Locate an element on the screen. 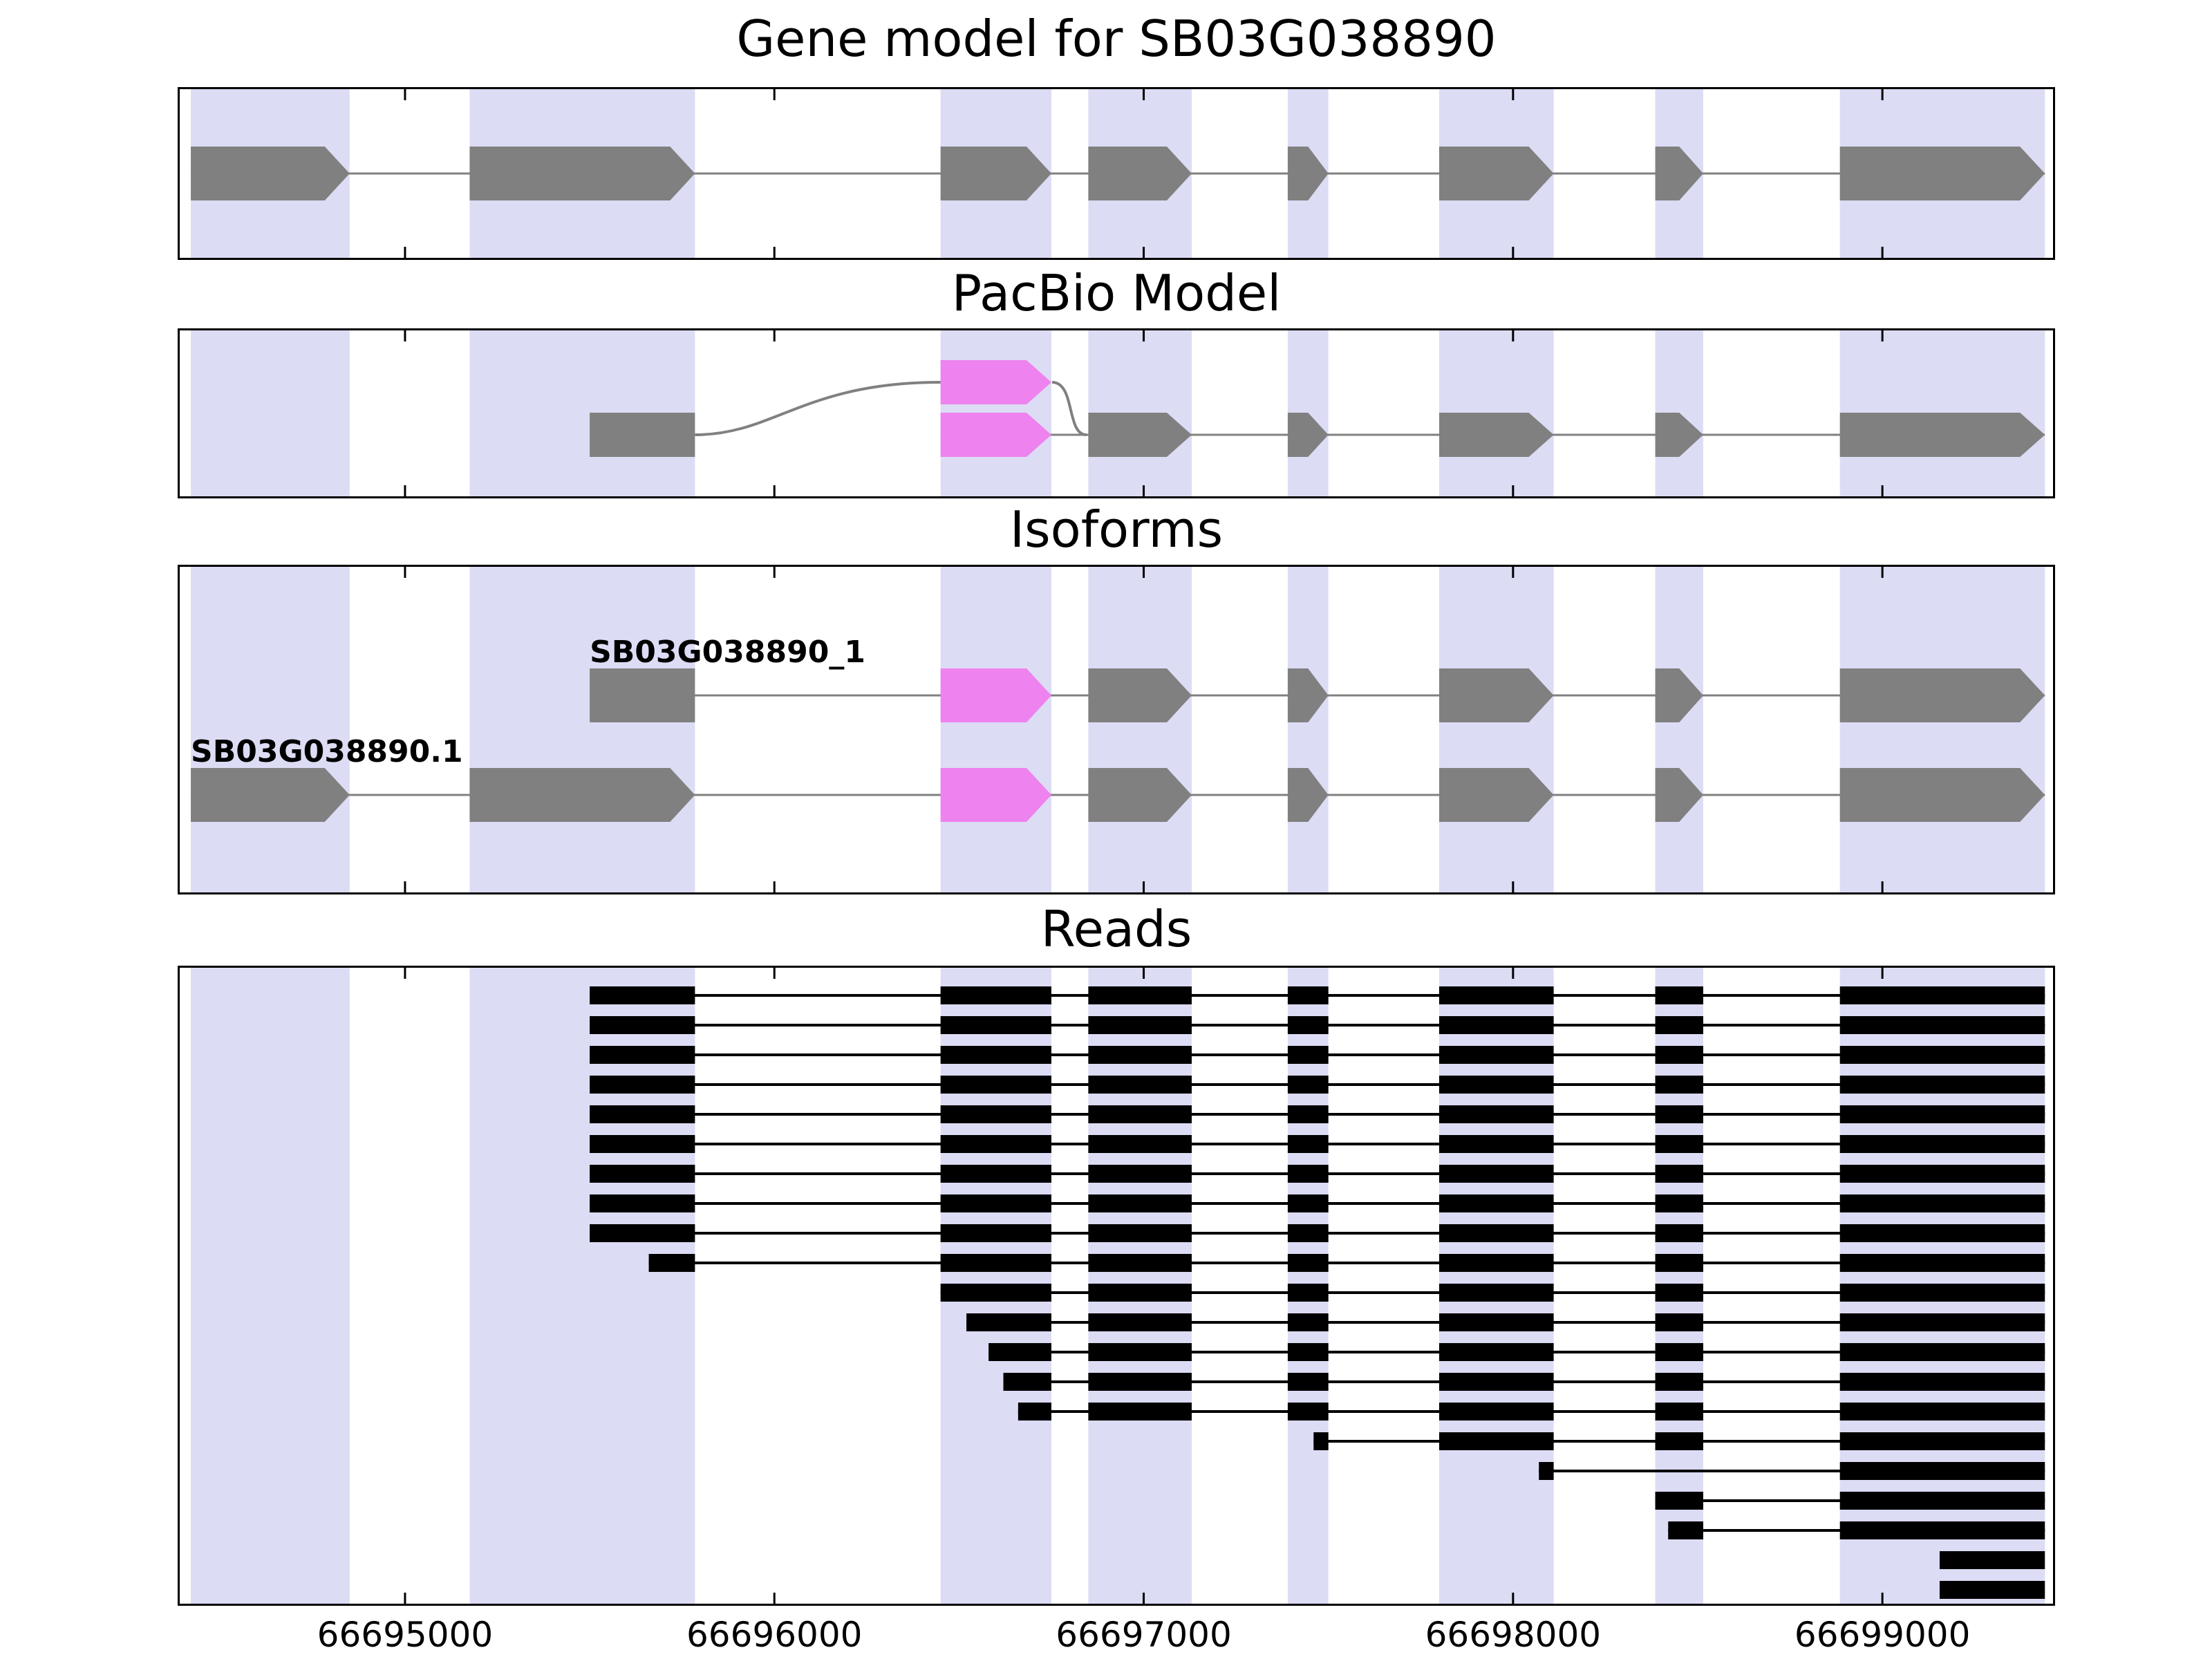  panel-gene-svg is located at coordinates (1118, 174).